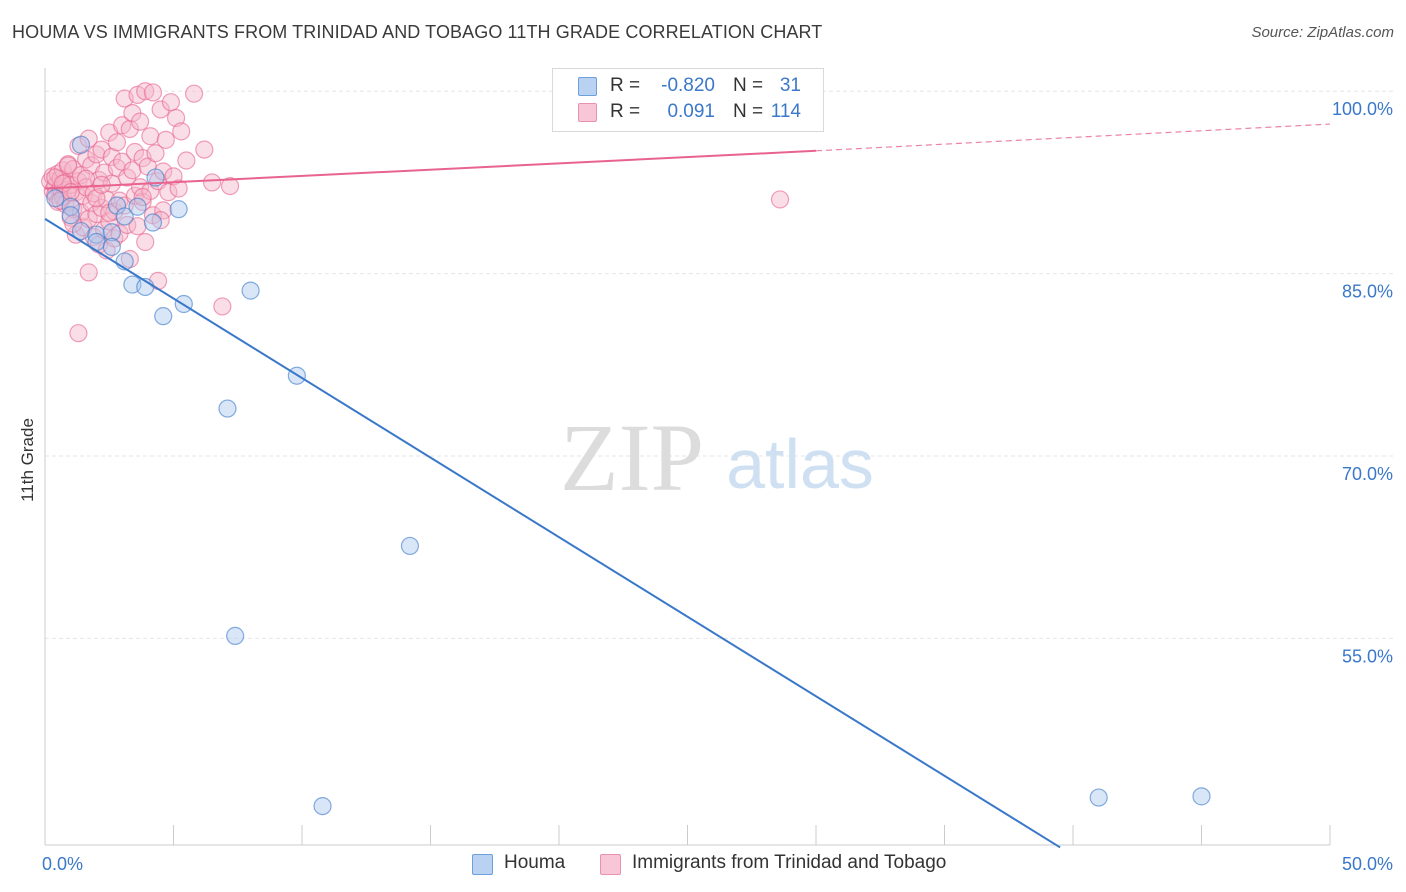 The height and width of the screenshot is (892, 1406). I want to click on y-tick-label: 100.0%, so click(1362, 109).